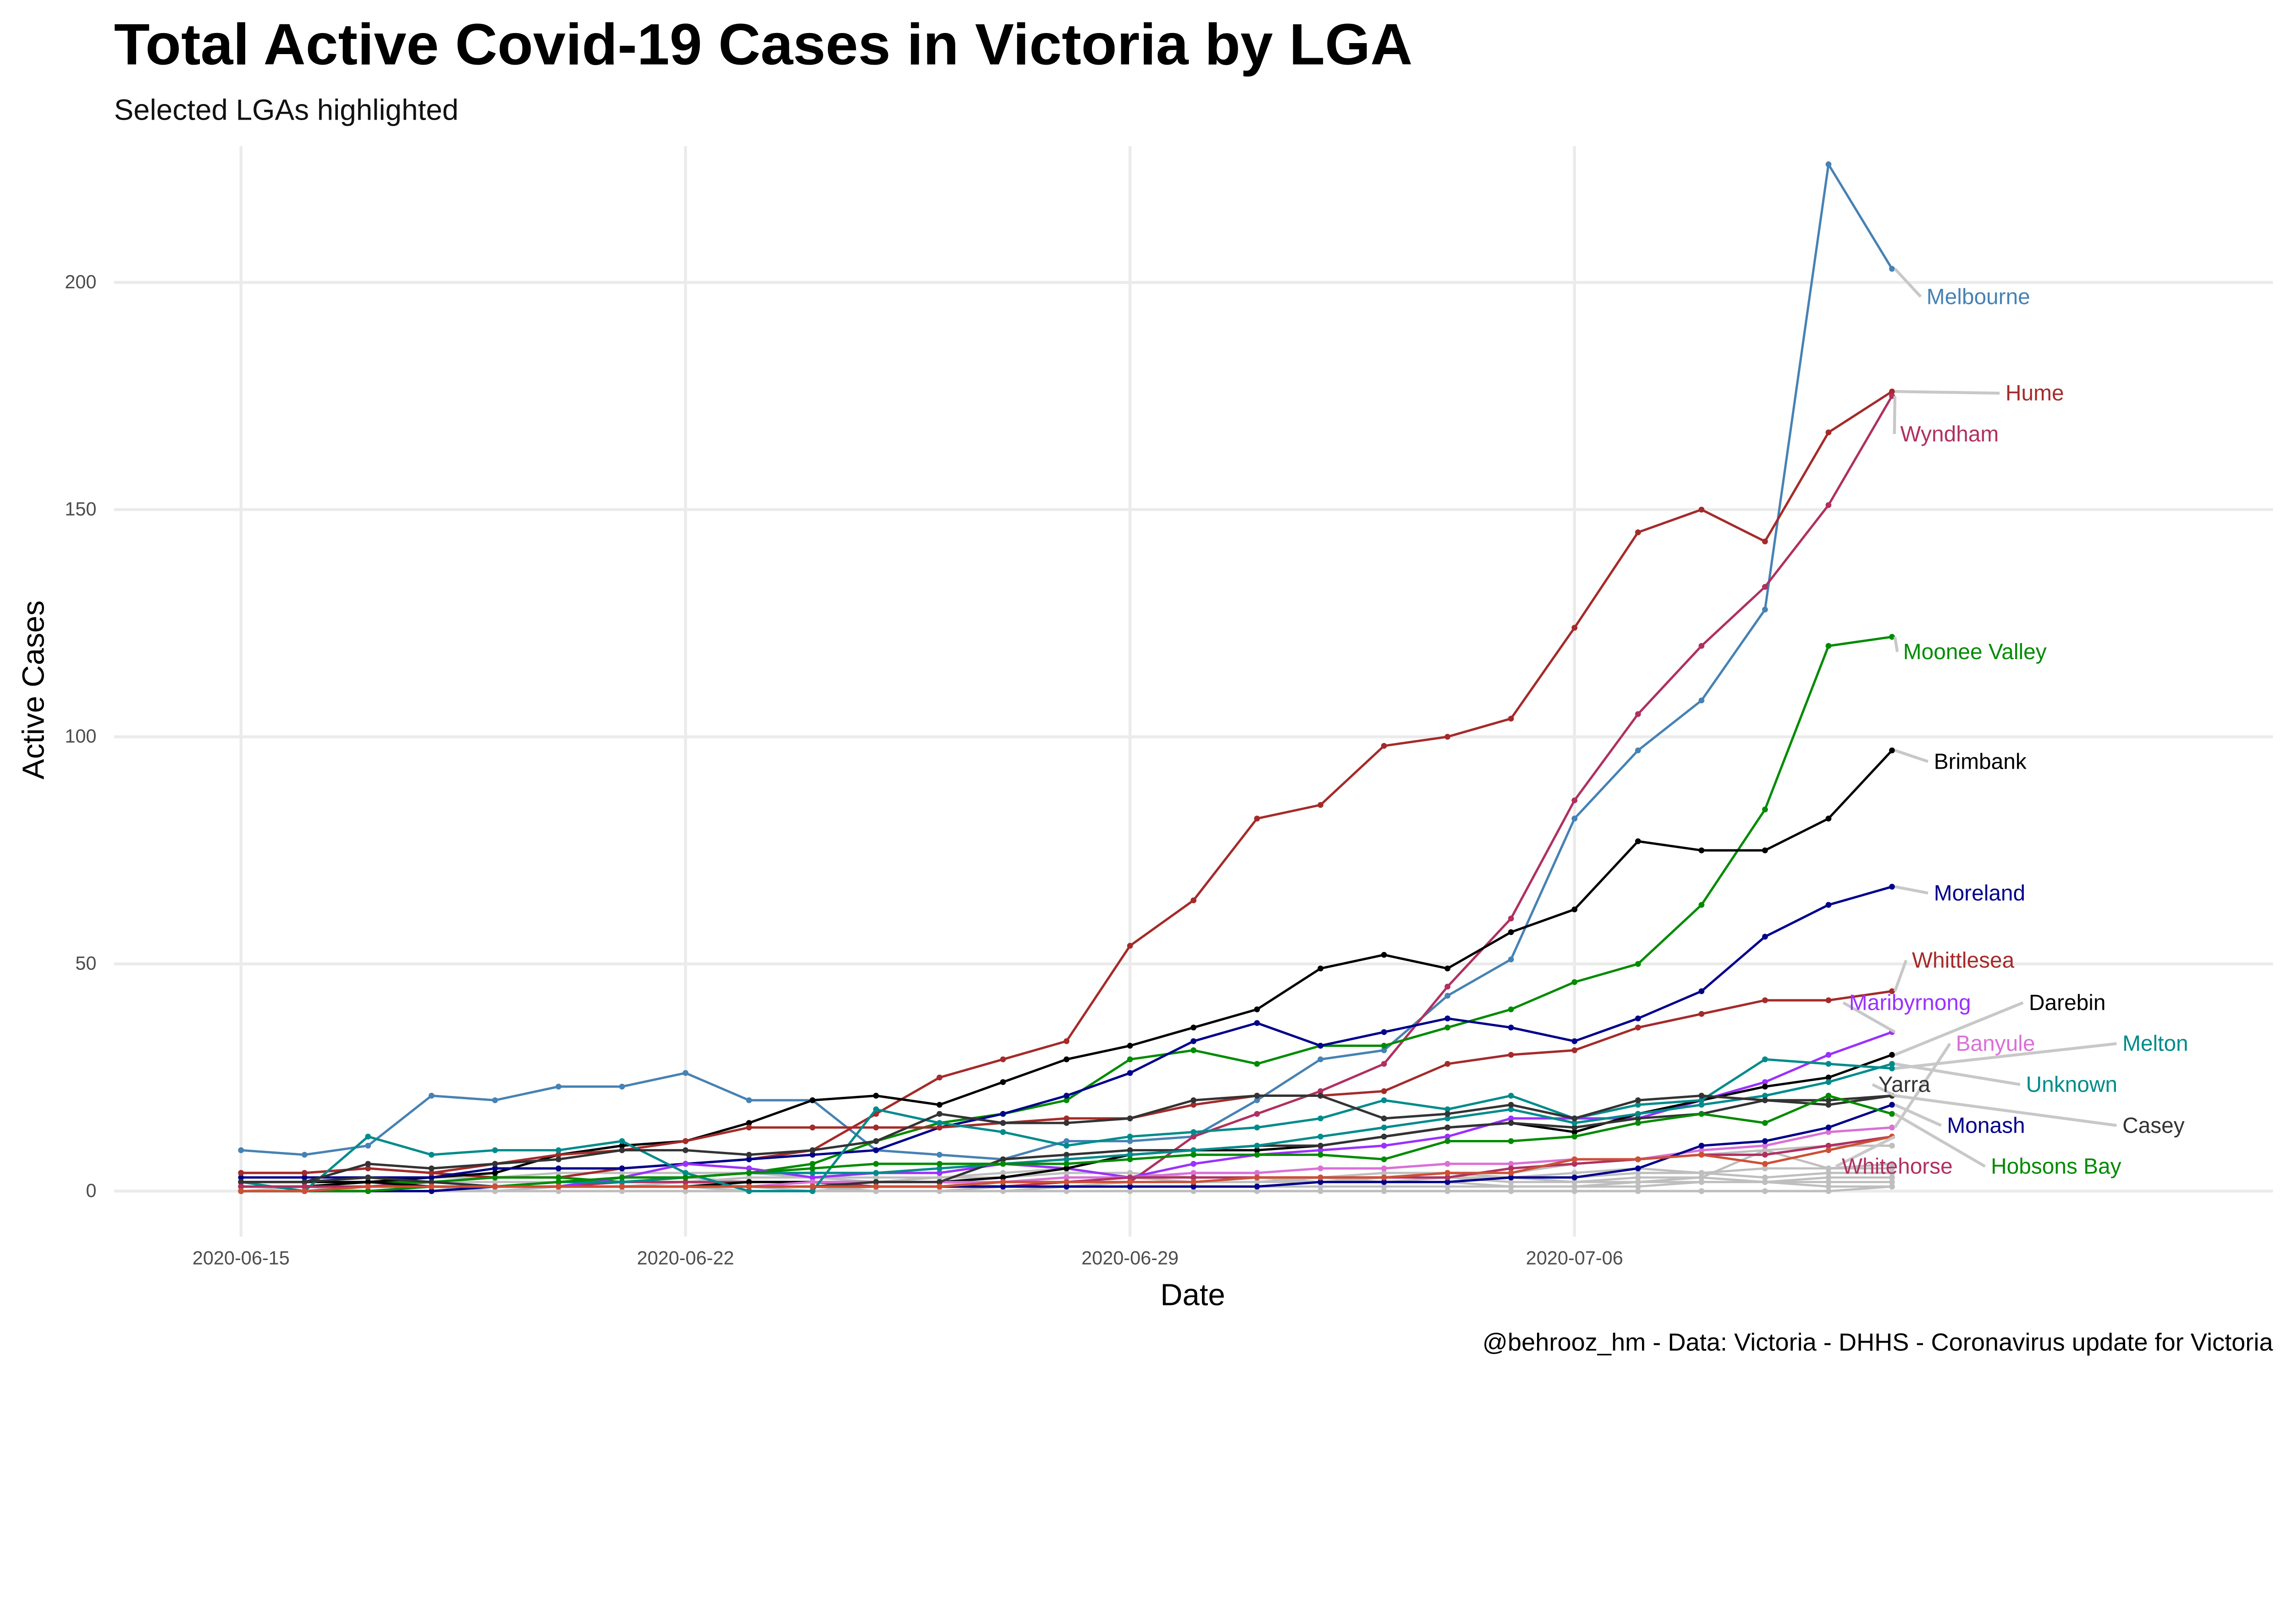 The width and height of the screenshot is (2292, 1624). I want to click on y-tick-label: 200, so click(80, 281).